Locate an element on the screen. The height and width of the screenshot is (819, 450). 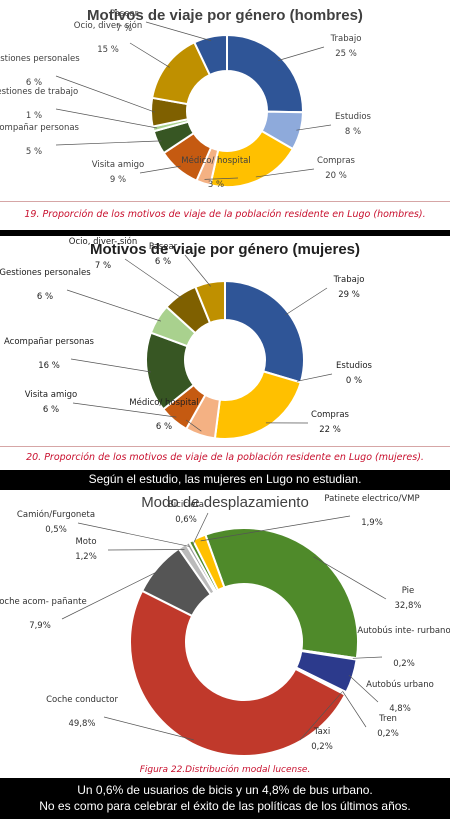
chart-title: Modo de desplazamiento is located at coordinates (225, 502).